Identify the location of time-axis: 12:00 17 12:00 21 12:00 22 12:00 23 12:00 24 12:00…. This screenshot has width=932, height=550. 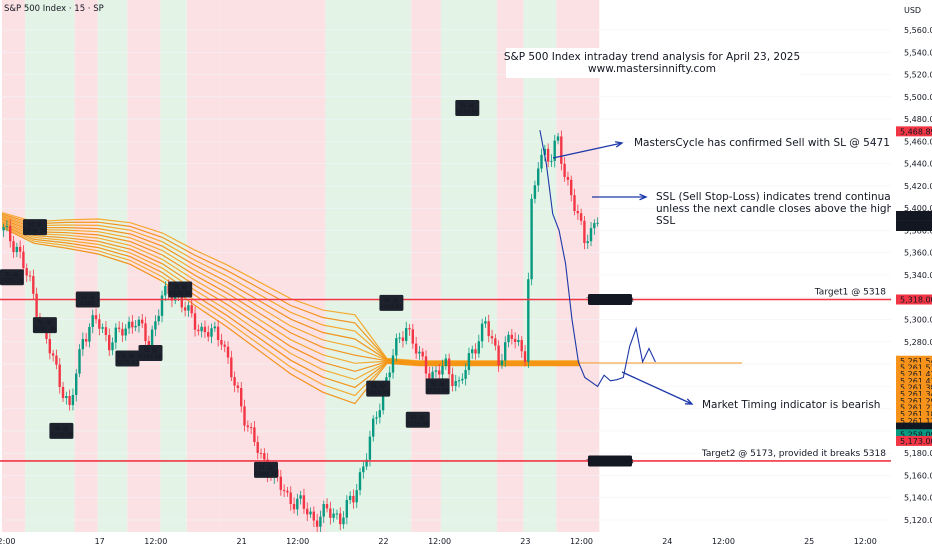
(466, 541).